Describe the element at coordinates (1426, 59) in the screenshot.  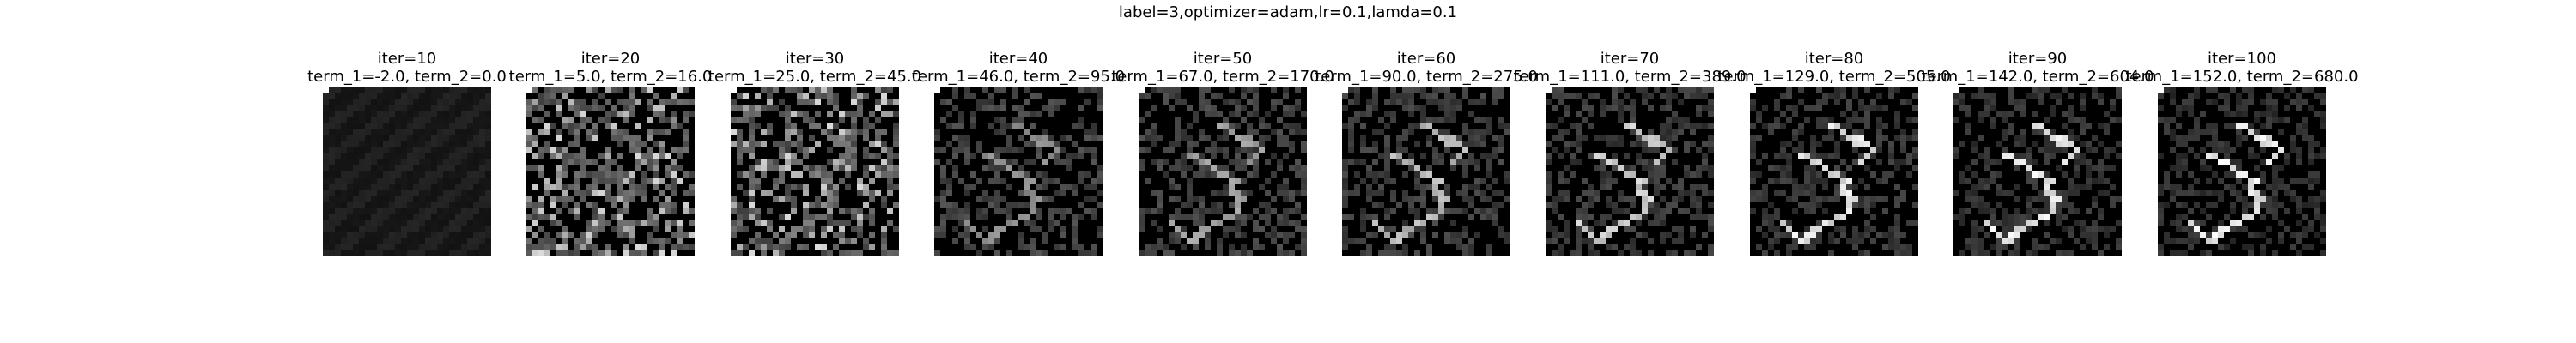
I see `panel-iter-label: iter=60` at that location.